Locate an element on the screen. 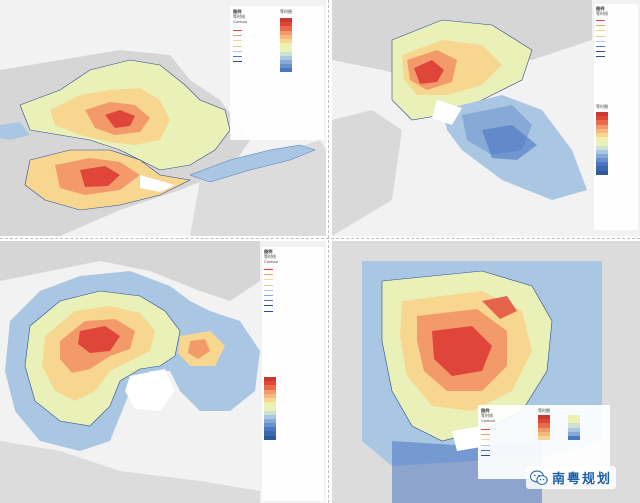  horizontal-divider is located at coordinates (320, 238).